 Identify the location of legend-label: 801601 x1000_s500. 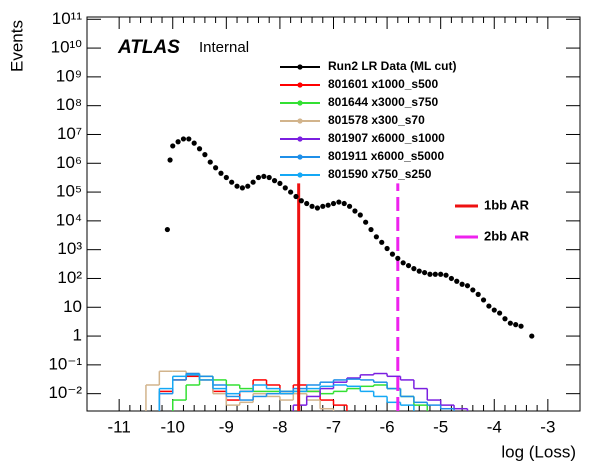
(383, 84).